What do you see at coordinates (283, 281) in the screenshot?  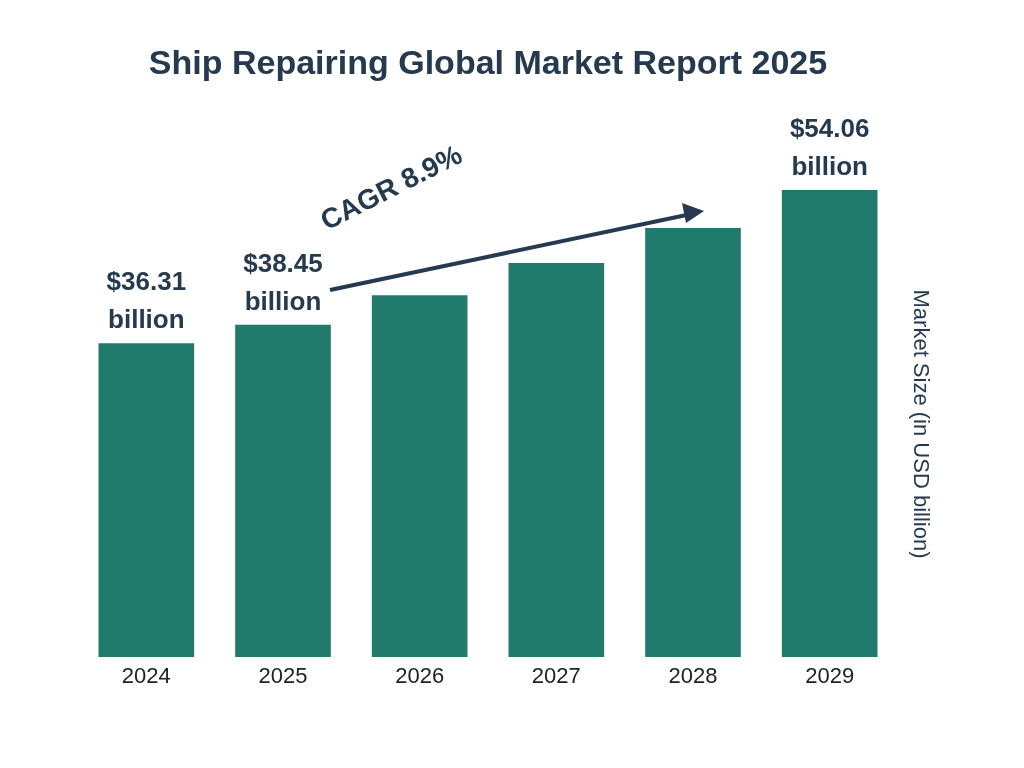 I see `data-label: $38.45 billion` at bounding box center [283, 281].